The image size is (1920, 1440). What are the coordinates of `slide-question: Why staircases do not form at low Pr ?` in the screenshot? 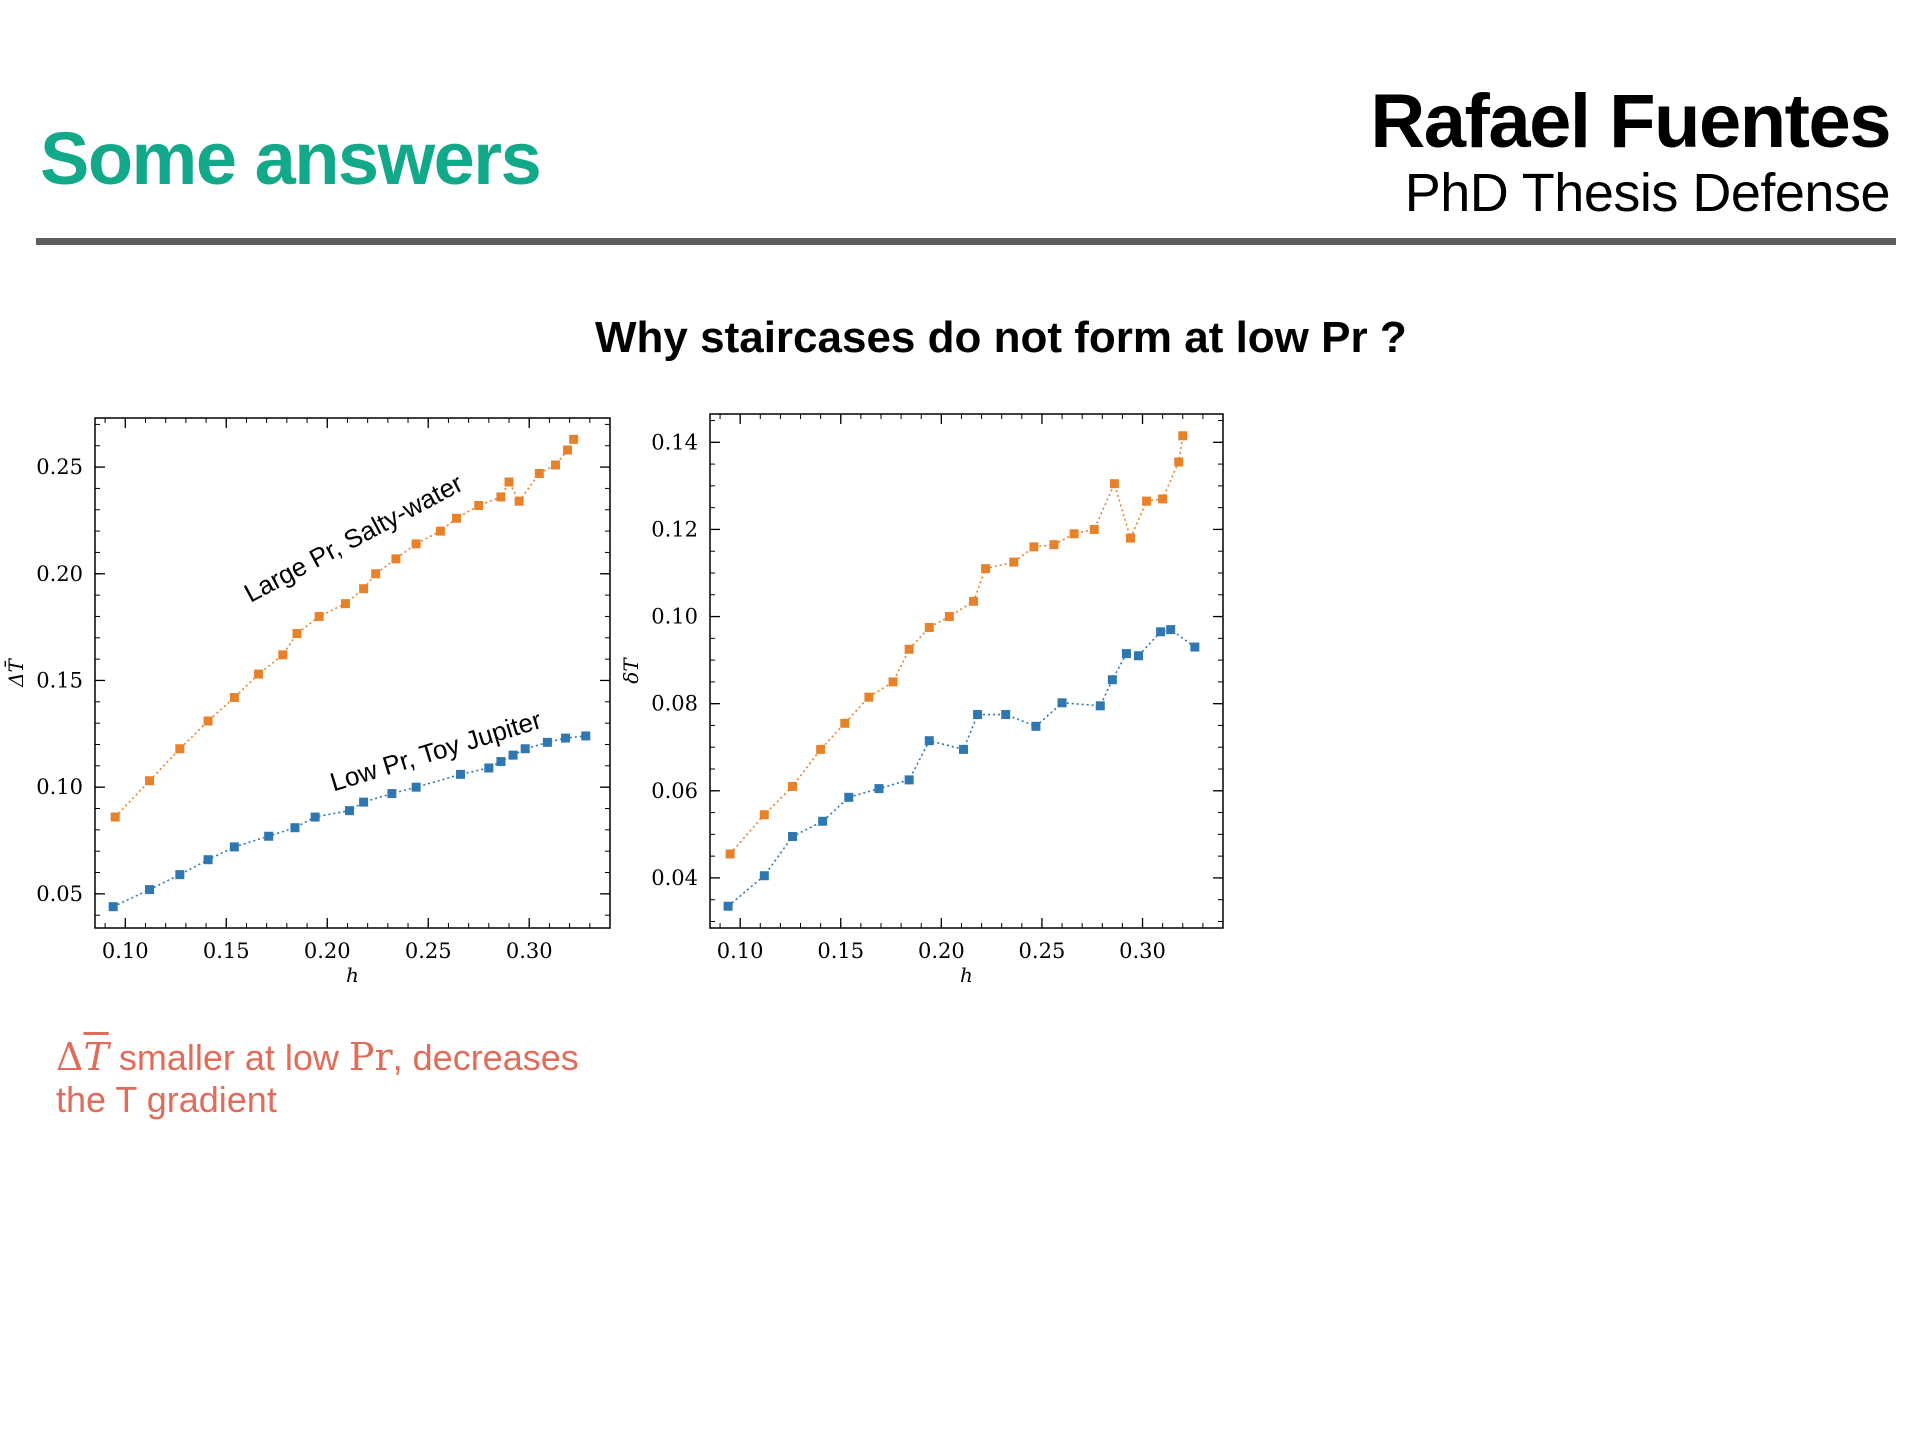 It's located at (1001, 337).